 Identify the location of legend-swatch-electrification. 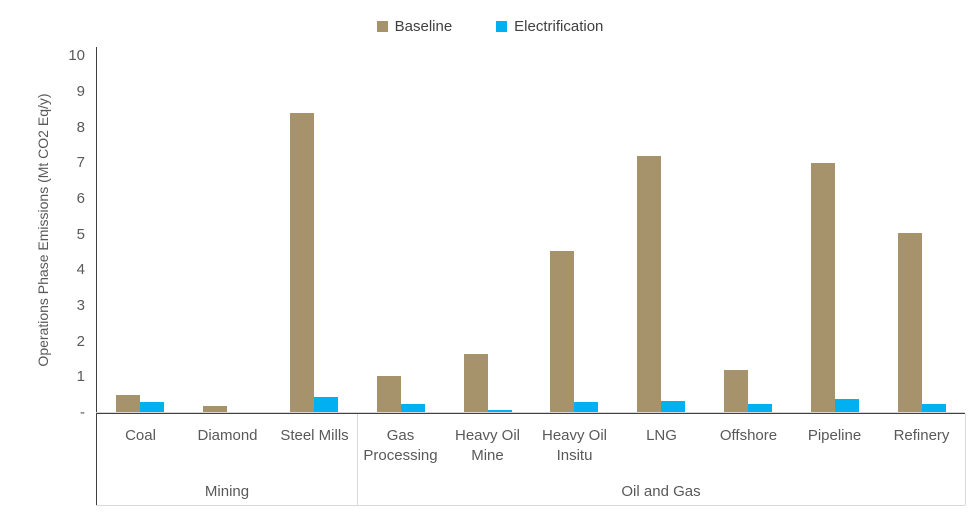
(502, 26).